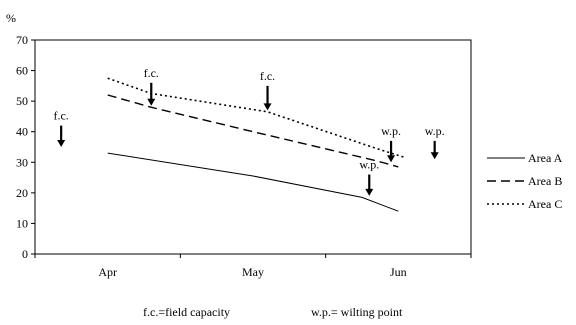  I want to click on x-tick-label: Apr, so click(107, 272).